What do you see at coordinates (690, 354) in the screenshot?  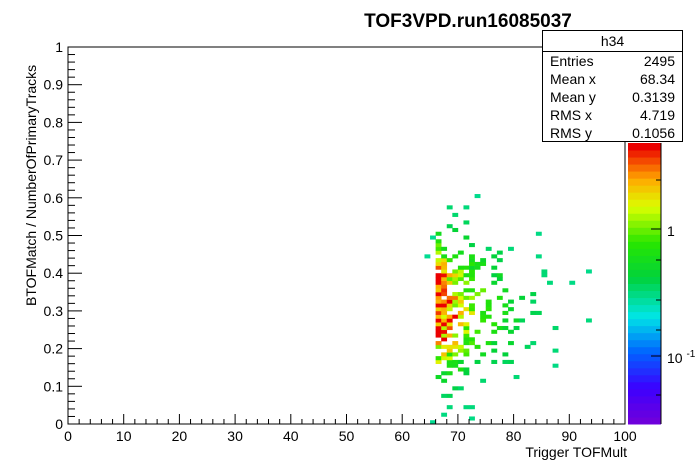 I see `colorbar-label-10-exp: -1` at bounding box center [690, 354].